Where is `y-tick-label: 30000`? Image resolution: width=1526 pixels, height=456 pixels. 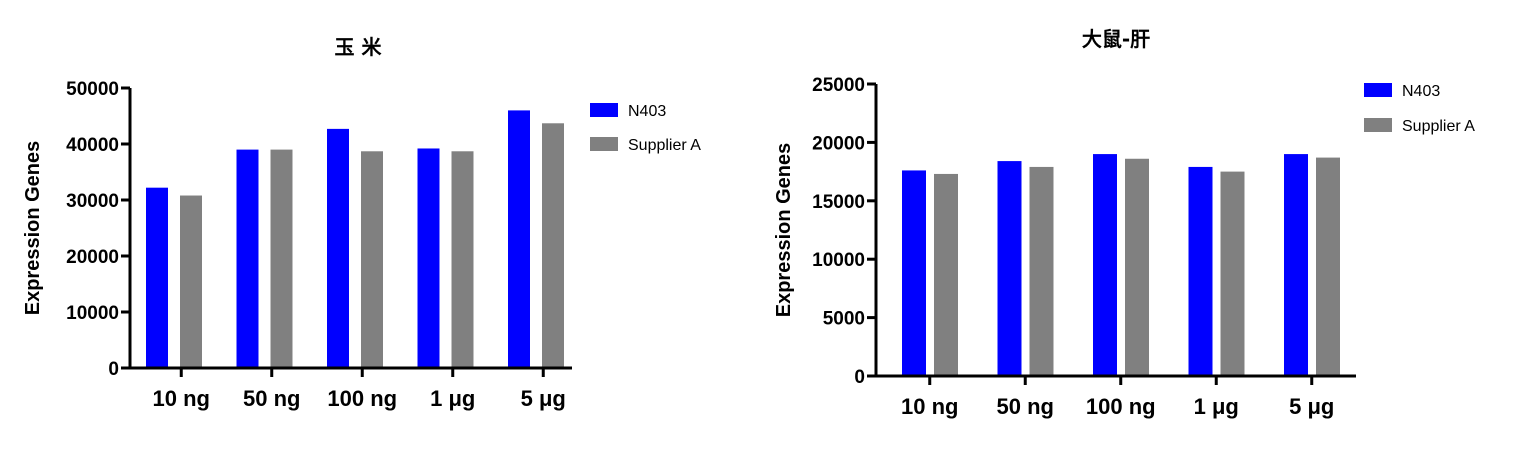 y-tick-label: 30000 is located at coordinates (92, 201).